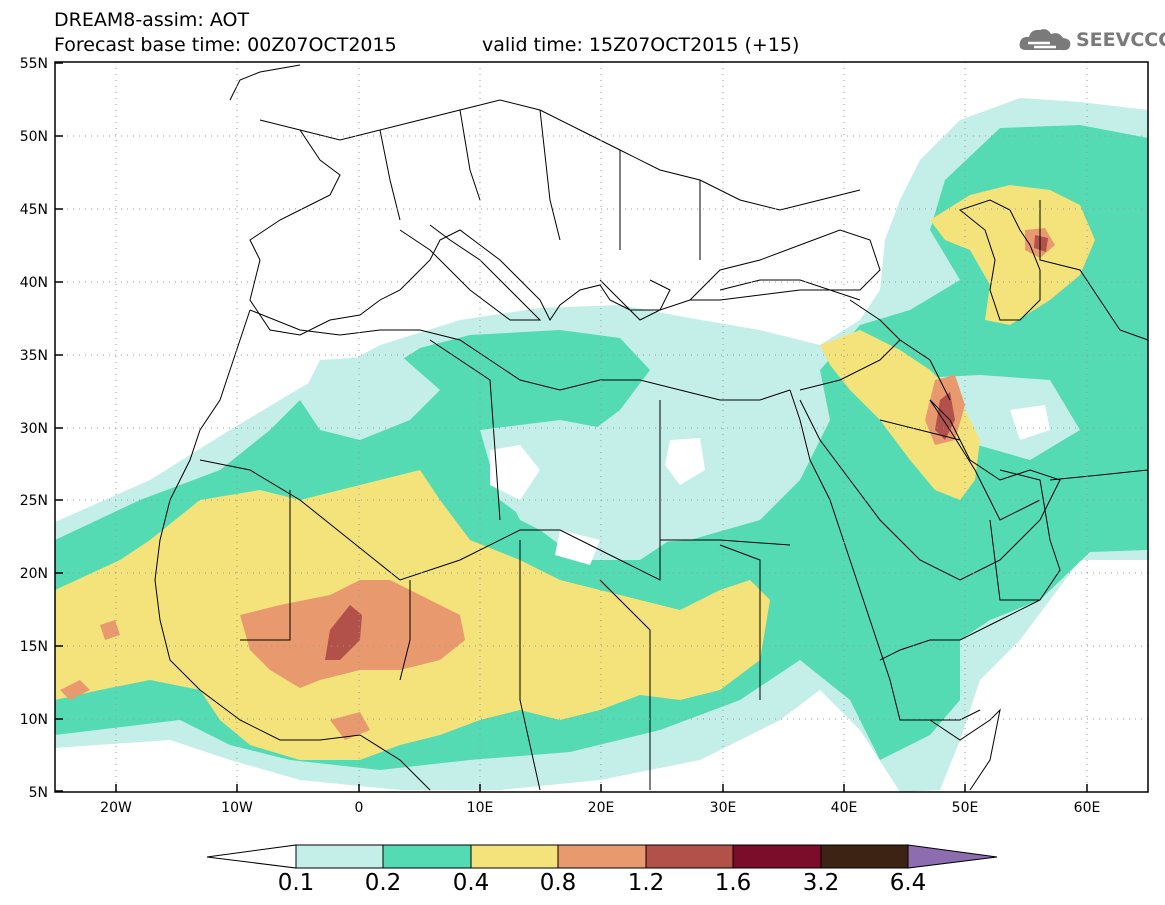  Describe the element at coordinates (646, 883) in the screenshot. I see `colorbar-label: 1.2` at that location.